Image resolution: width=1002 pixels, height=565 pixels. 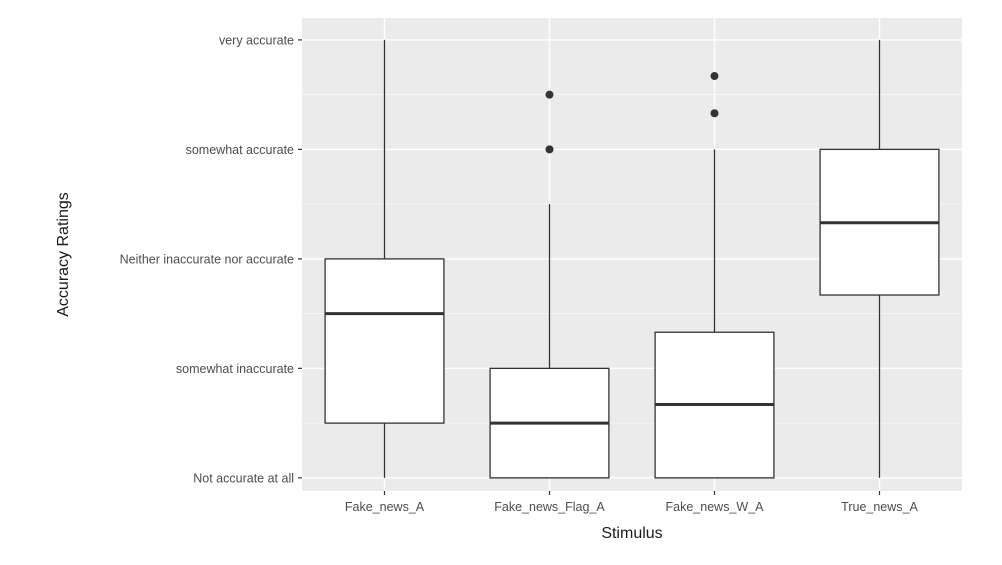 What do you see at coordinates (256, 40) in the screenshot?
I see `y-tick-label: very accurate` at bounding box center [256, 40].